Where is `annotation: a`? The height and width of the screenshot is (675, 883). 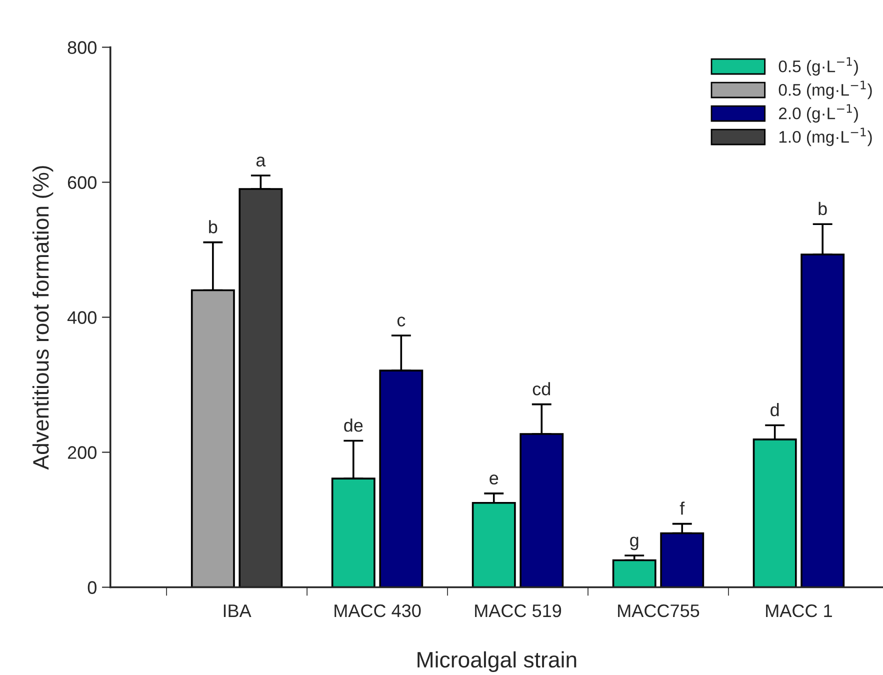
annotation: a is located at coordinates (261, 161).